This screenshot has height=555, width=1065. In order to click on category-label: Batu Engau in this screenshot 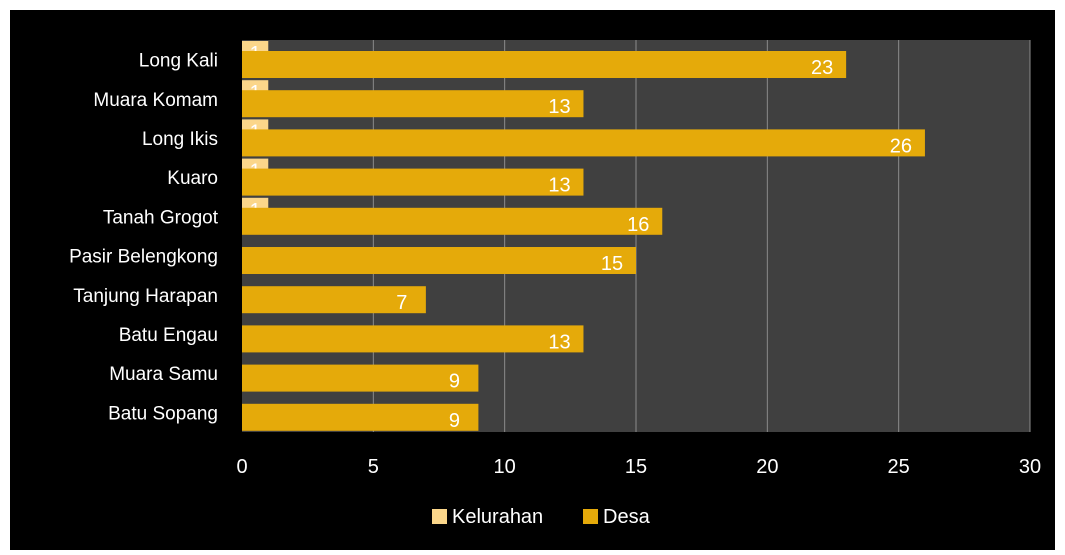, I will do `click(168, 335)`.